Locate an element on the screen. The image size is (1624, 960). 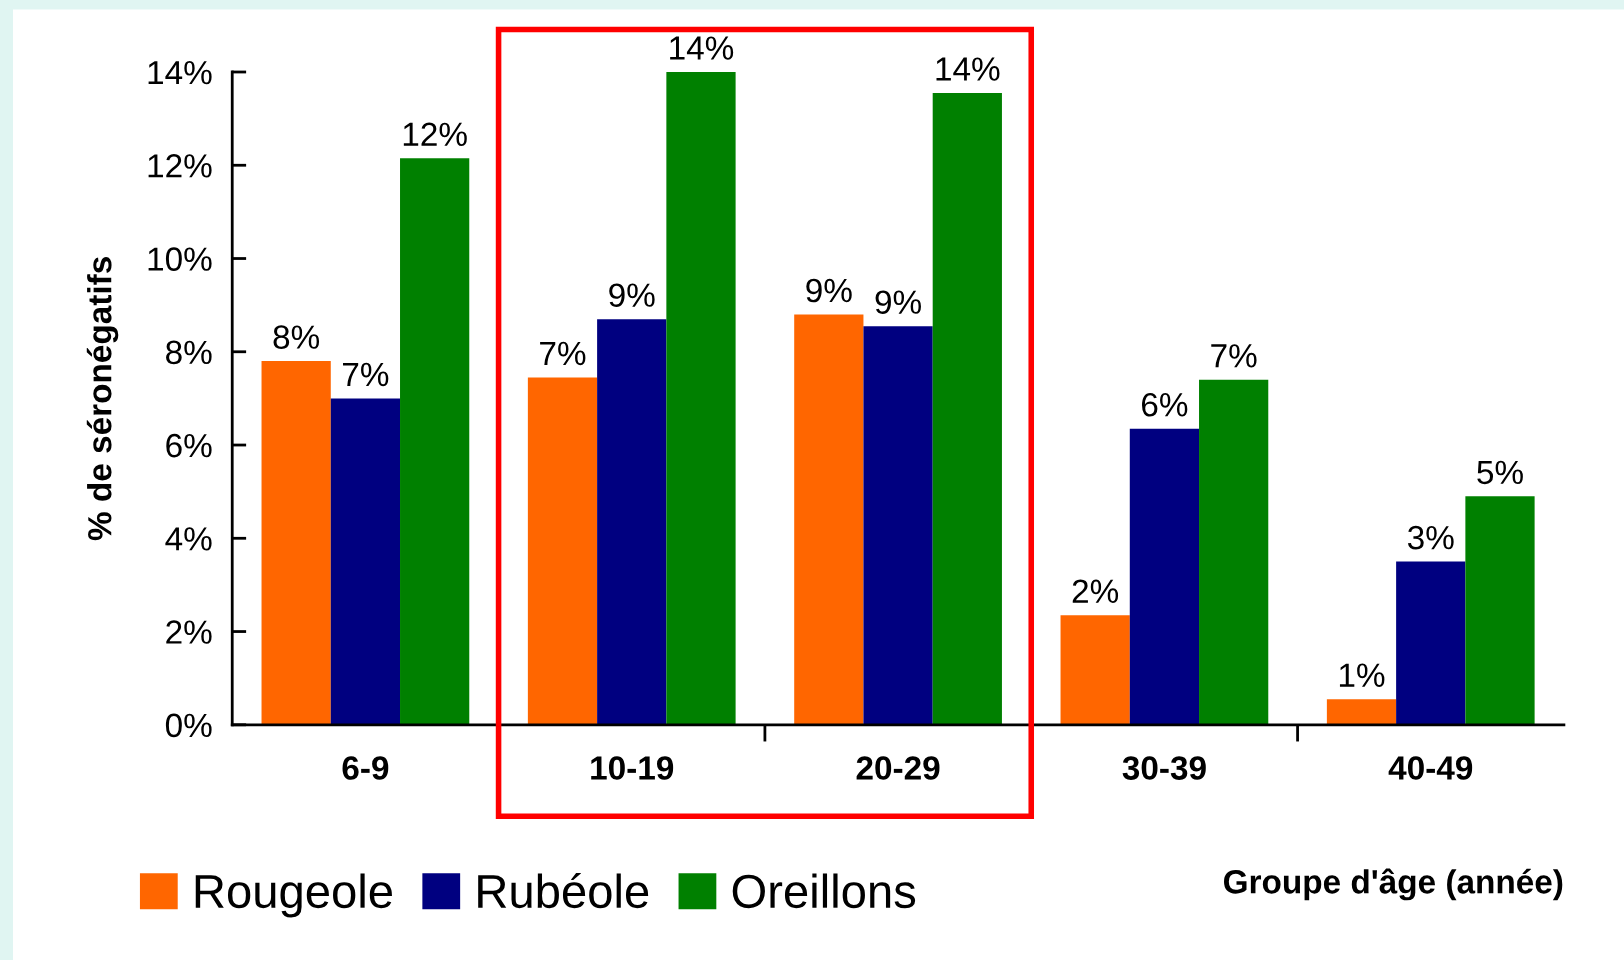
y-tick-label: 14% is located at coordinates (180, 72).